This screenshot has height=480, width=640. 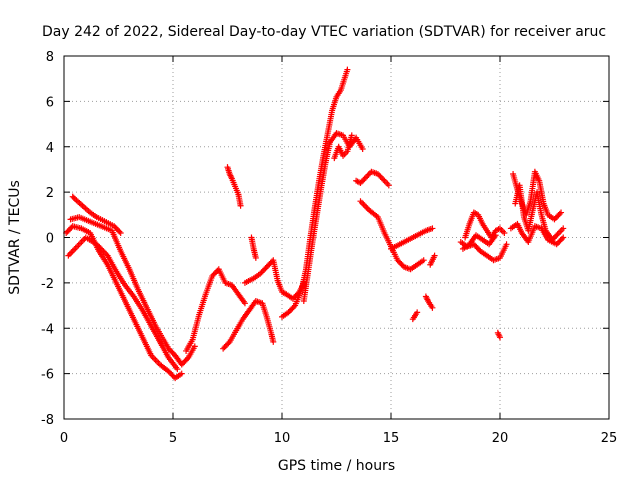 I want to click on y-tick-label: -4, so click(x=47, y=329).